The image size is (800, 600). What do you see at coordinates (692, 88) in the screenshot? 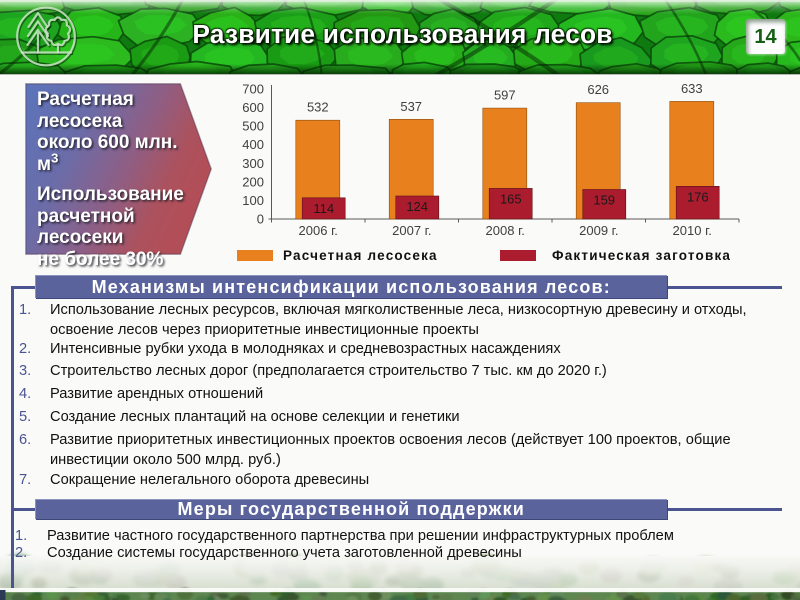
I see `svg-text: 633` at bounding box center [692, 88].